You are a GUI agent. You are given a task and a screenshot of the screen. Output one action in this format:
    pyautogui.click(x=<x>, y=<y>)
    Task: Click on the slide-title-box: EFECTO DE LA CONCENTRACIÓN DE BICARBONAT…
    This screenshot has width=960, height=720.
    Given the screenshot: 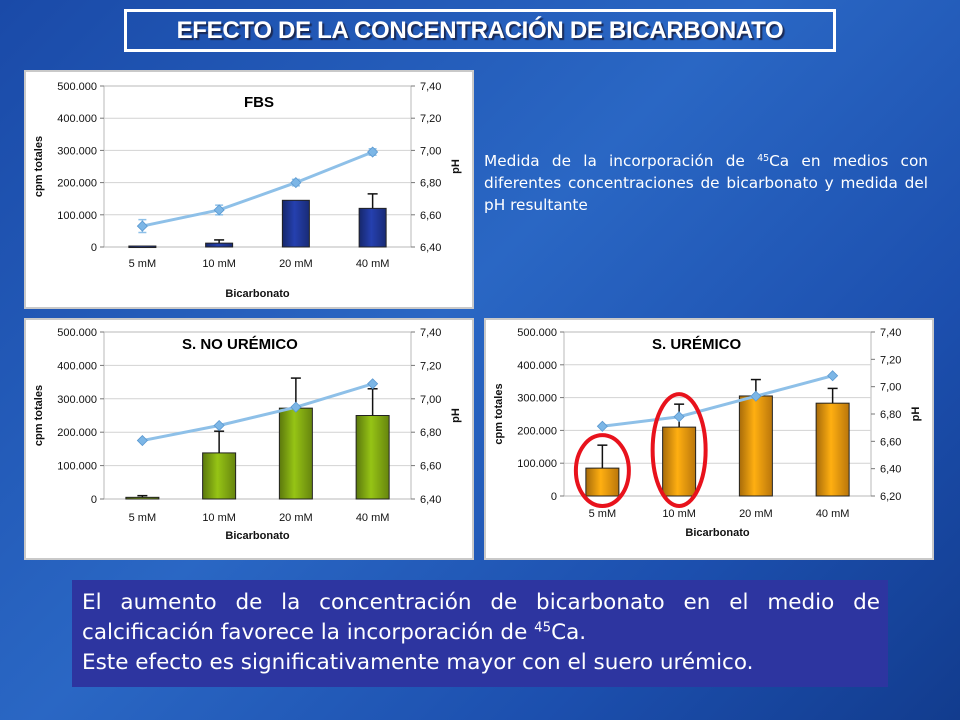 What is the action you would take?
    pyautogui.click(x=480, y=30)
    